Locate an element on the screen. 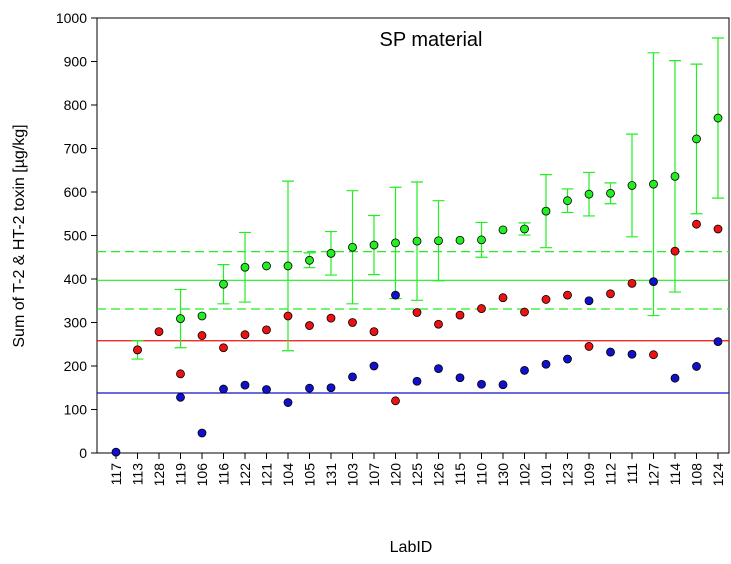  x-tick-label: 125 is located at coordinates (417, 475).